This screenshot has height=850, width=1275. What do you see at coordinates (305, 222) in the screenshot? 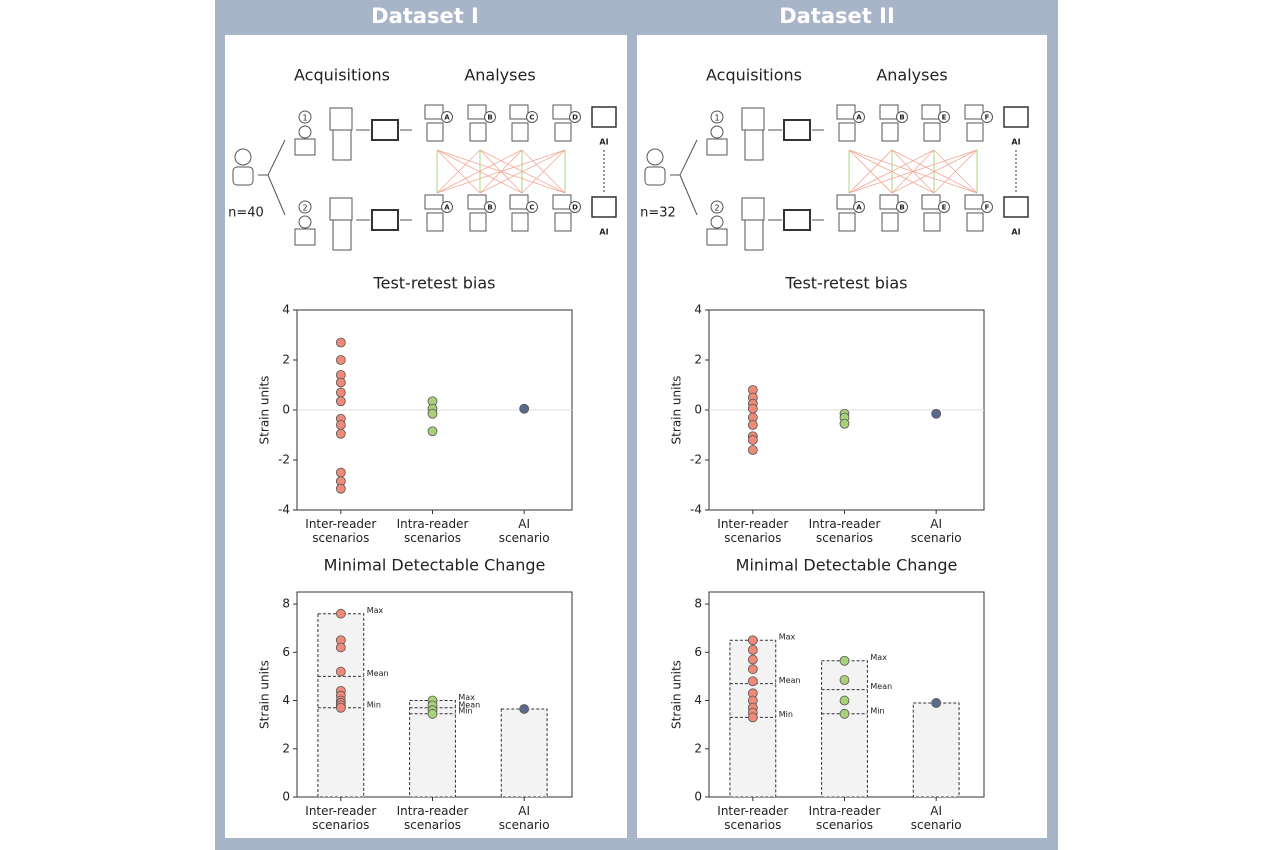
I see `operator-head` at bounding box center [305, 222].